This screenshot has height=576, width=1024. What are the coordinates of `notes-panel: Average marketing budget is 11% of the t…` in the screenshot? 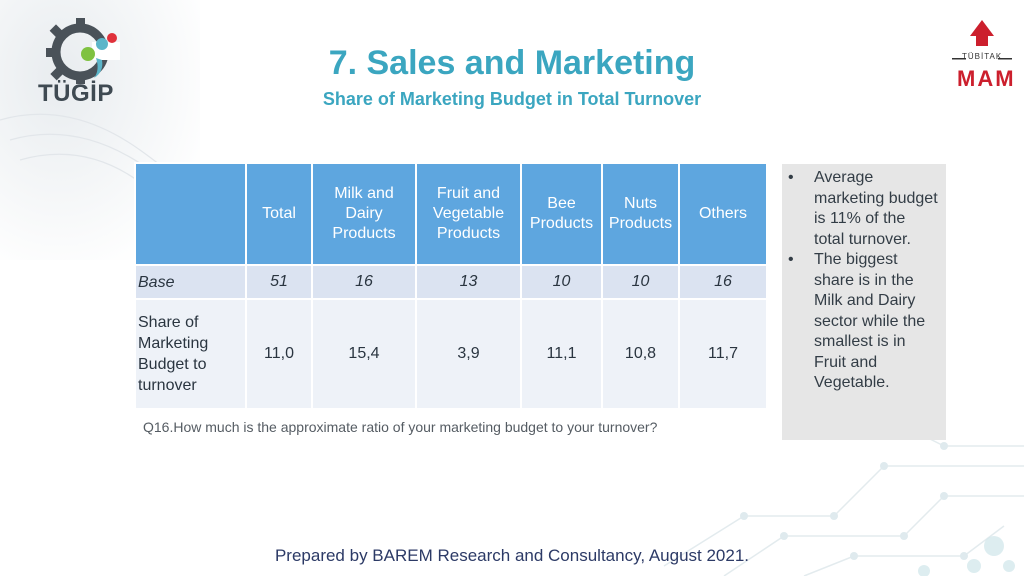 It's located at (864, 302).